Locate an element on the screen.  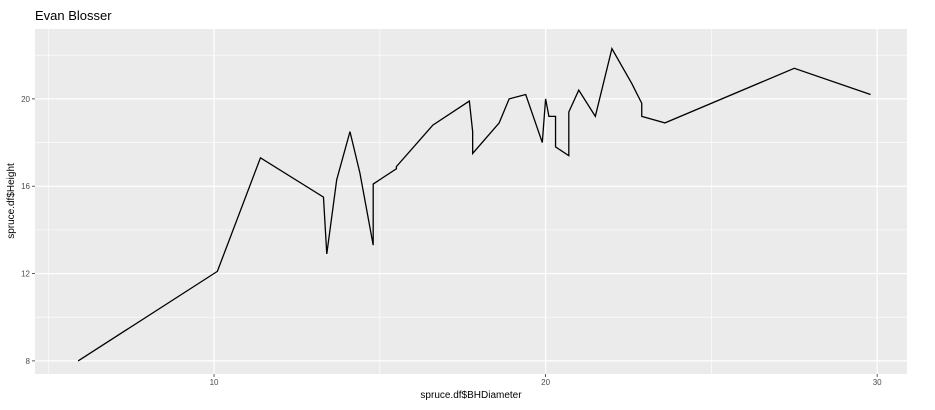
y-tick-label: 12 is located at coordinates (25, 274).